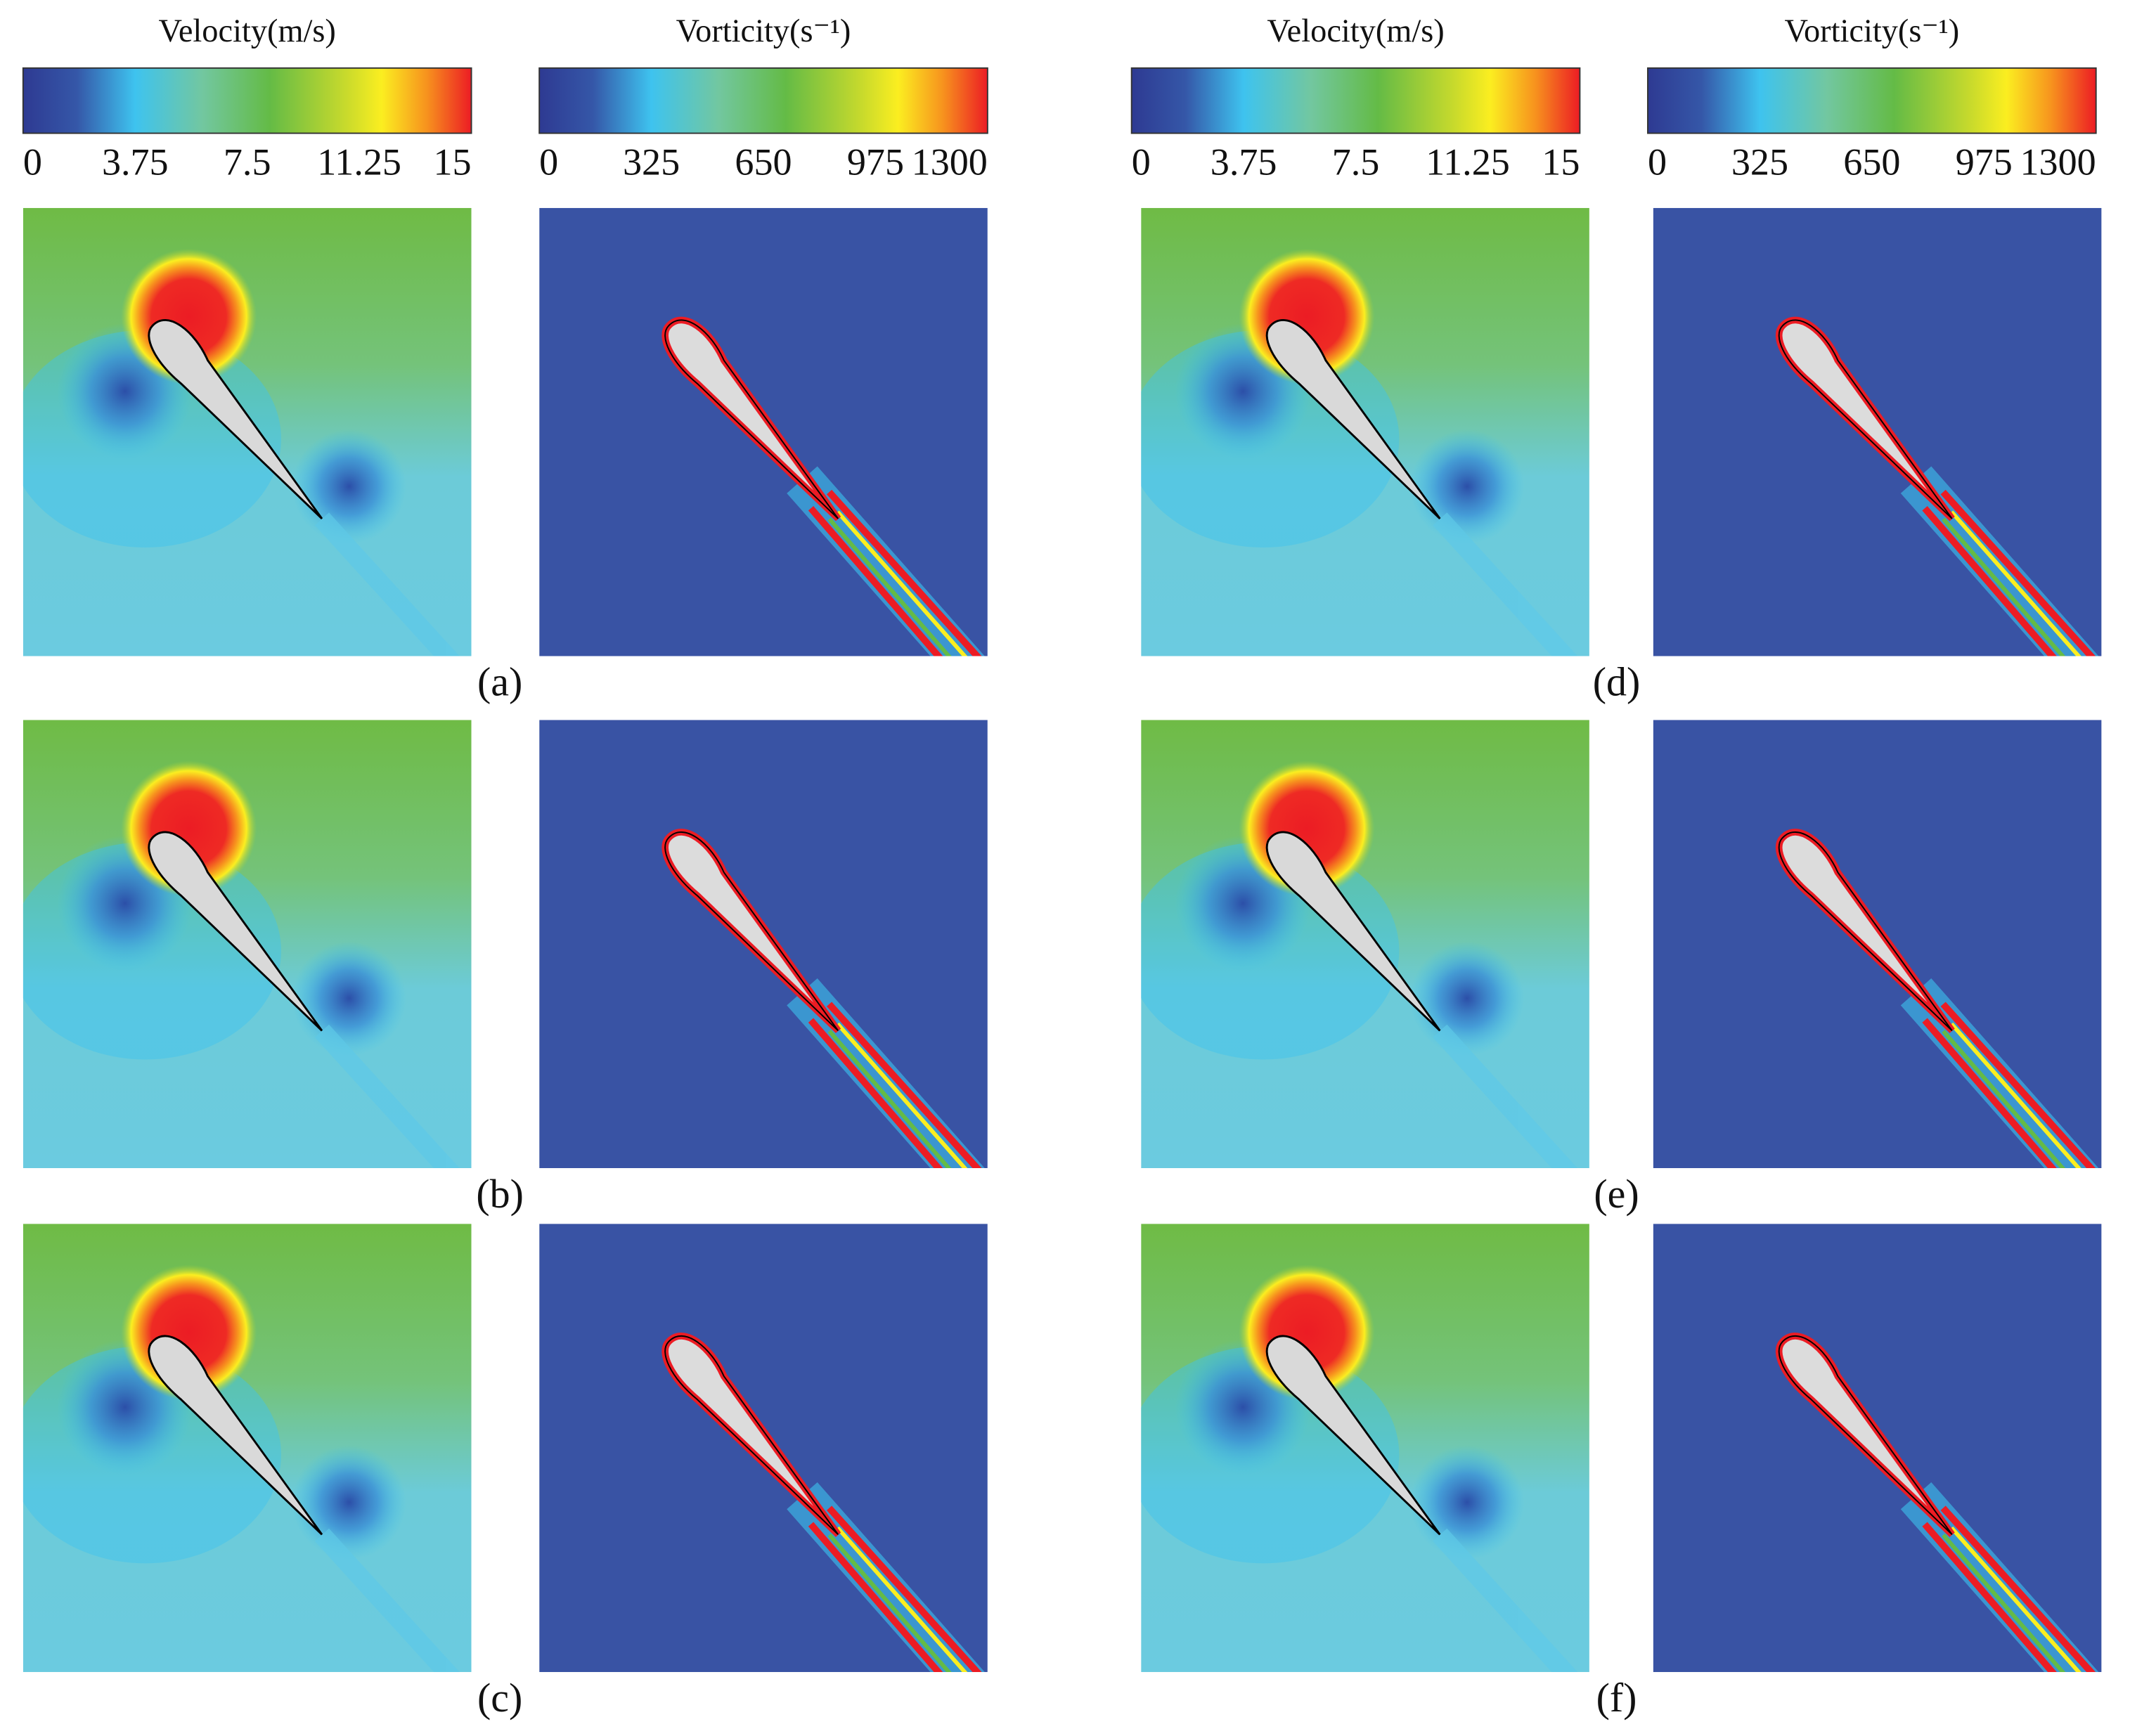 This screenshot has height=1736, width=2130. What do you see at coordinates (1616, 1698) in the screenshot?
I see `panel-label: (f)` at bounding box center [1616, 1698].